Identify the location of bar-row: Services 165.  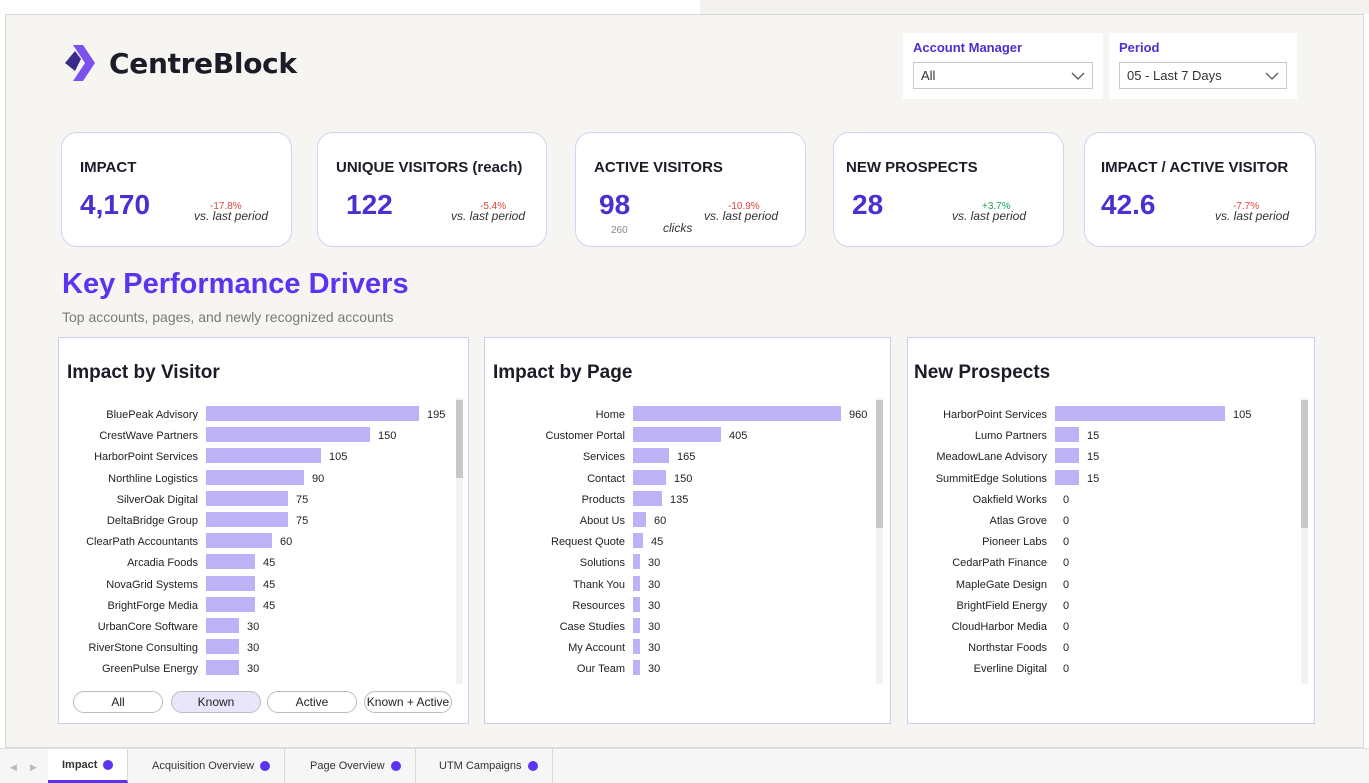
(687, 457).